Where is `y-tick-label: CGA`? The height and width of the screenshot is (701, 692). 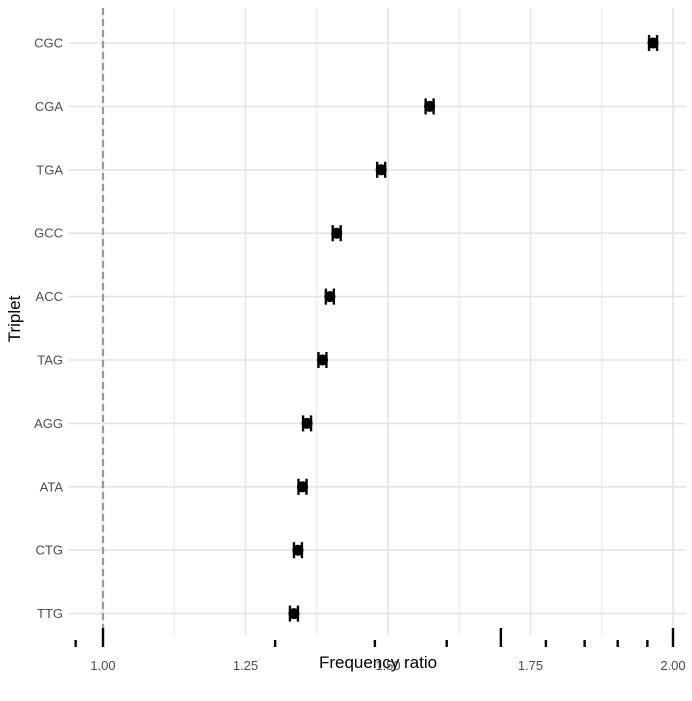 y-tick-label: CGA is located at coordinates (49, 106).